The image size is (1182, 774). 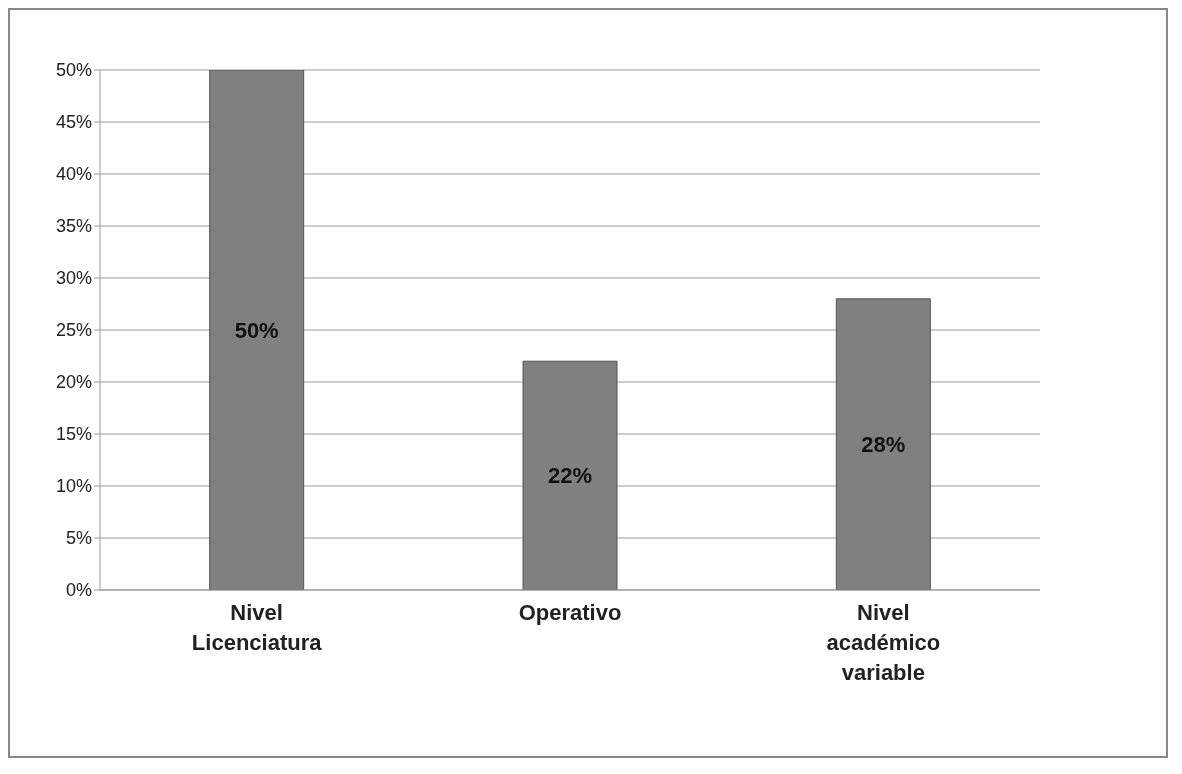 I want to click on y-tick-label: 15%, so click(x=73, y=434).